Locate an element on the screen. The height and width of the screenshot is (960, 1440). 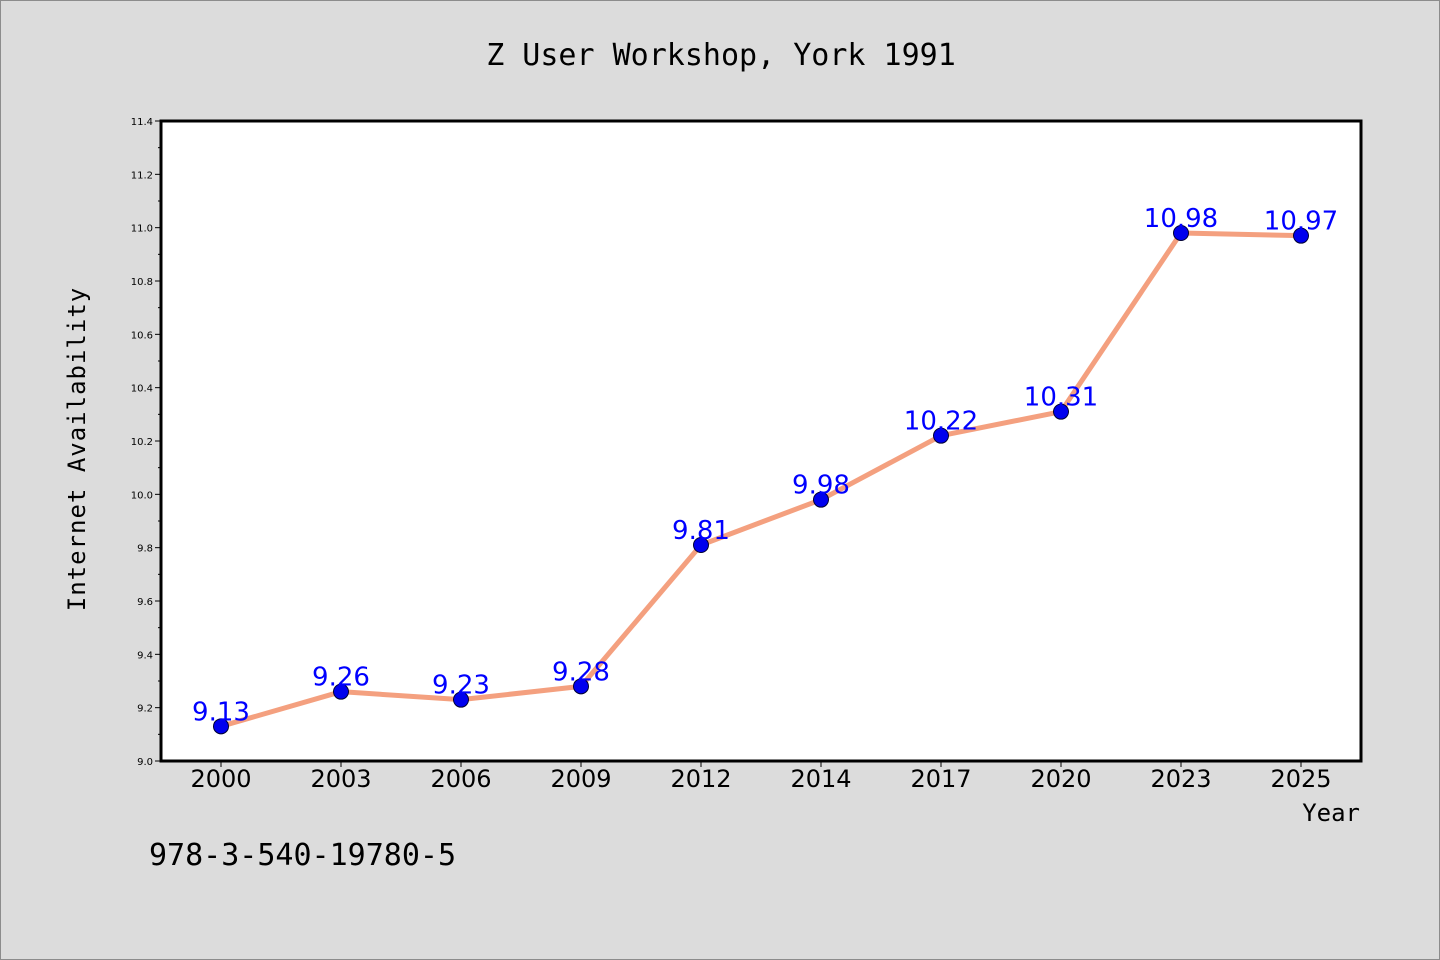
data-label: 10.31 is located at coordinates (1061, 398).